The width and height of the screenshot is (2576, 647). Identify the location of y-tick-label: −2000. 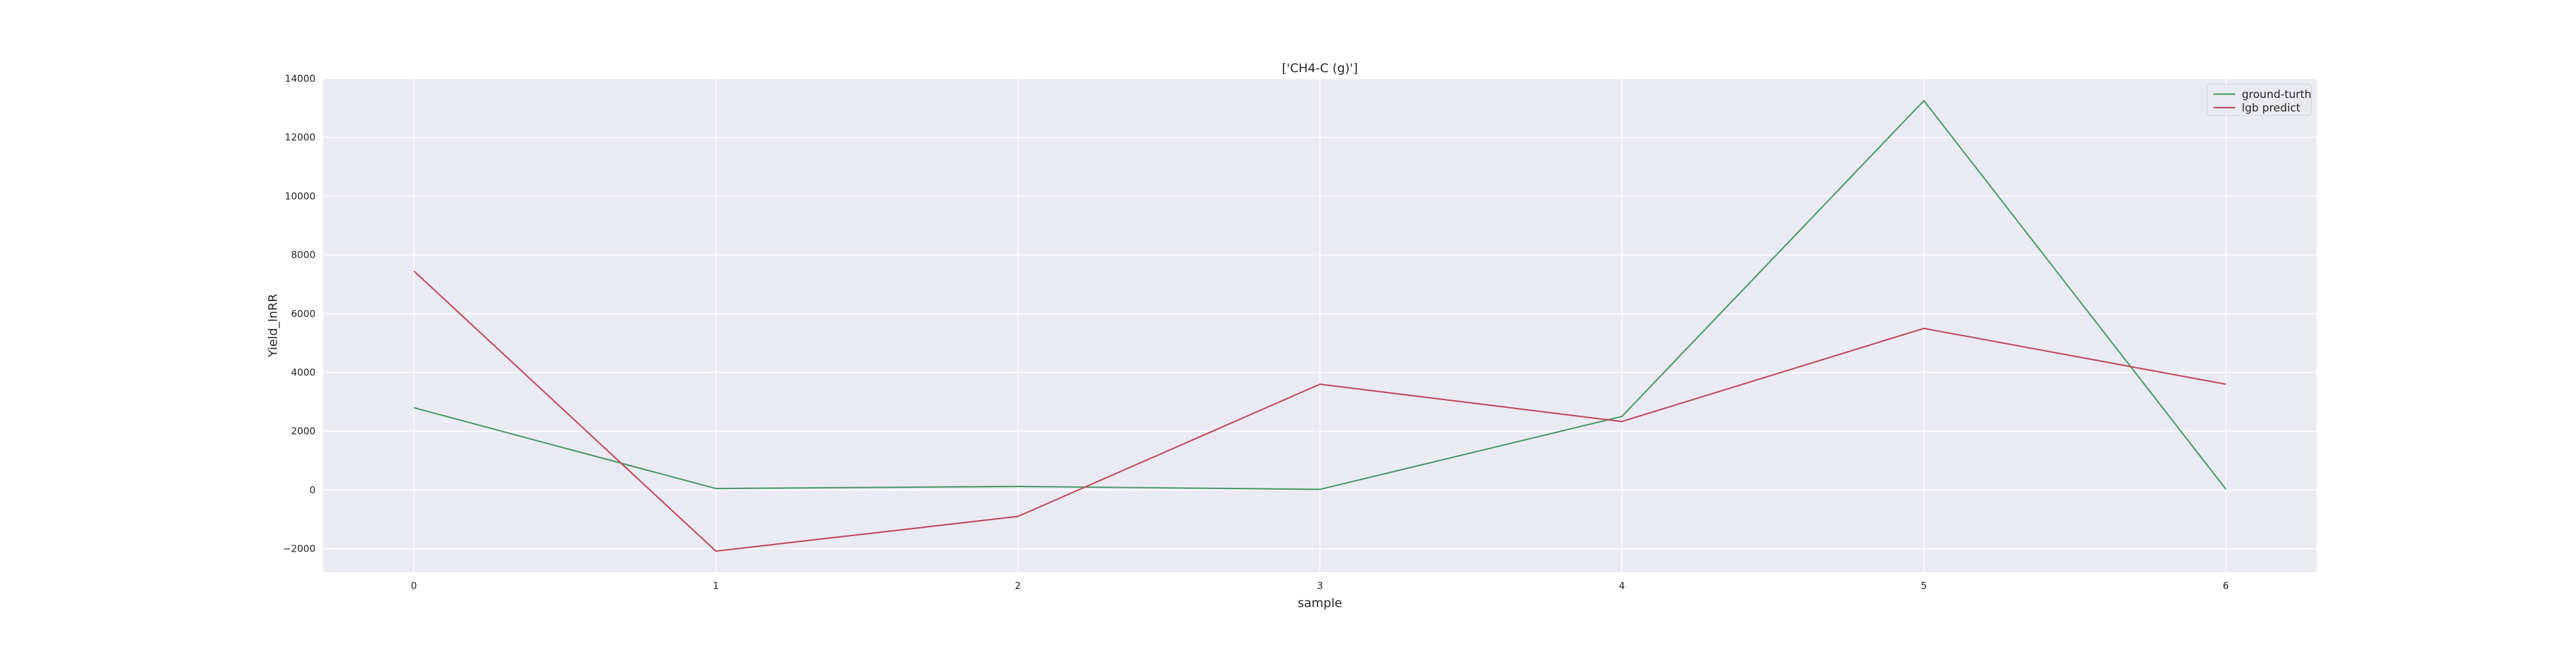
(299, 549).